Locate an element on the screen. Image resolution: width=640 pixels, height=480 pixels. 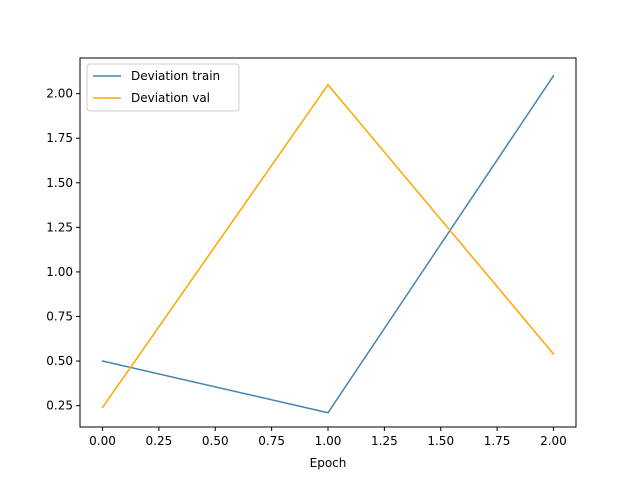
y-tick-label: 1.00 is located at coordinates (59, 272).